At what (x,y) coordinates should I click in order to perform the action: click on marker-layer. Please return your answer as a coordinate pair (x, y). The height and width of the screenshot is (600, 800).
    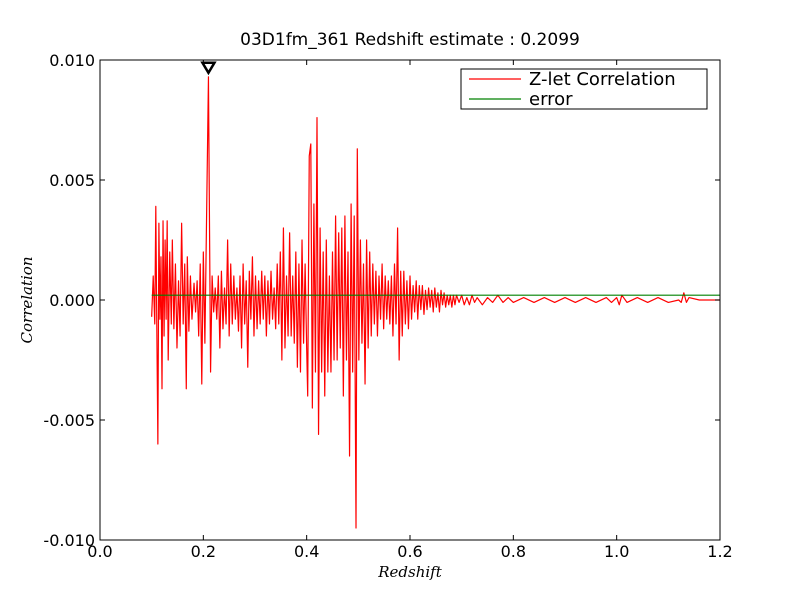
    Looking at the image, I should click on (208, 68).